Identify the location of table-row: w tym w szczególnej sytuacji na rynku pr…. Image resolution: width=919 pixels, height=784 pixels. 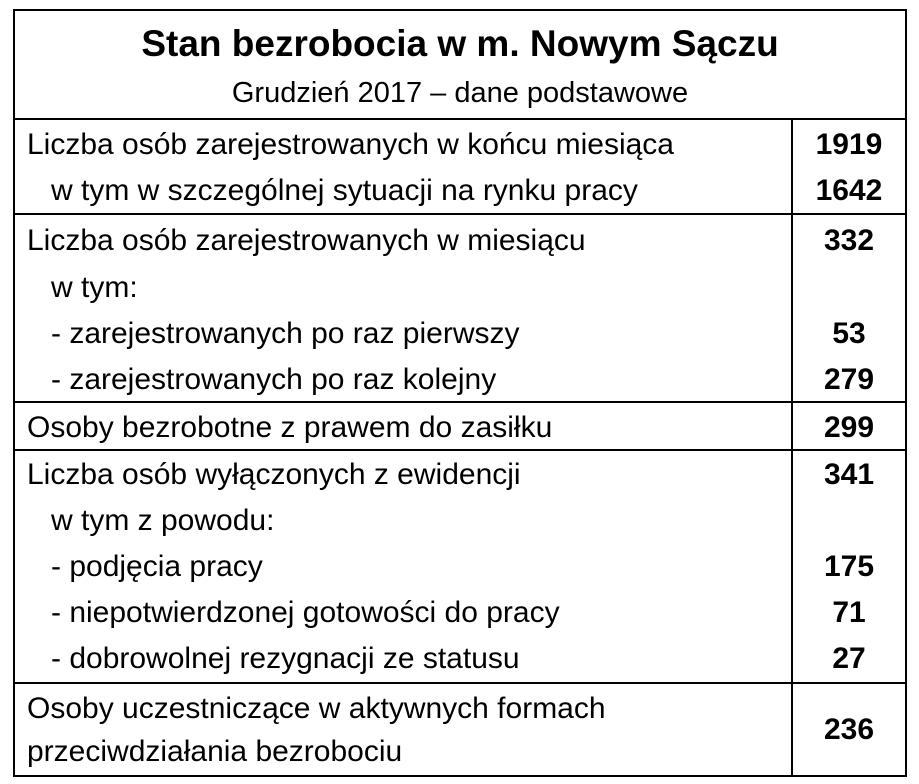
(460, 191).